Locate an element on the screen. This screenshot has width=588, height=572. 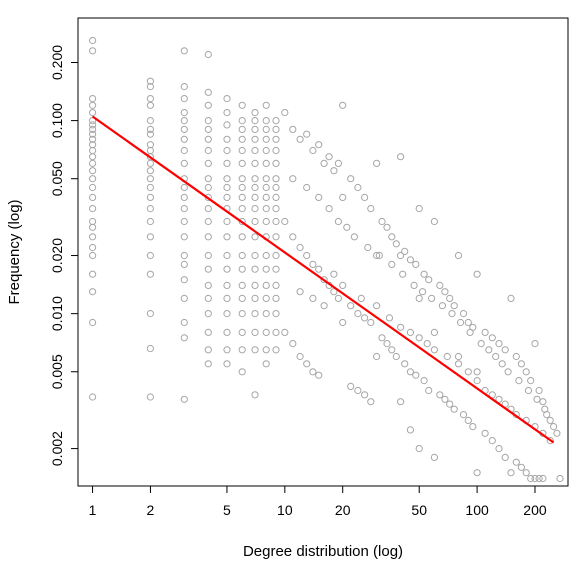
x-axis-title: Degree distribution (log) is located at coordinates (323, 551).